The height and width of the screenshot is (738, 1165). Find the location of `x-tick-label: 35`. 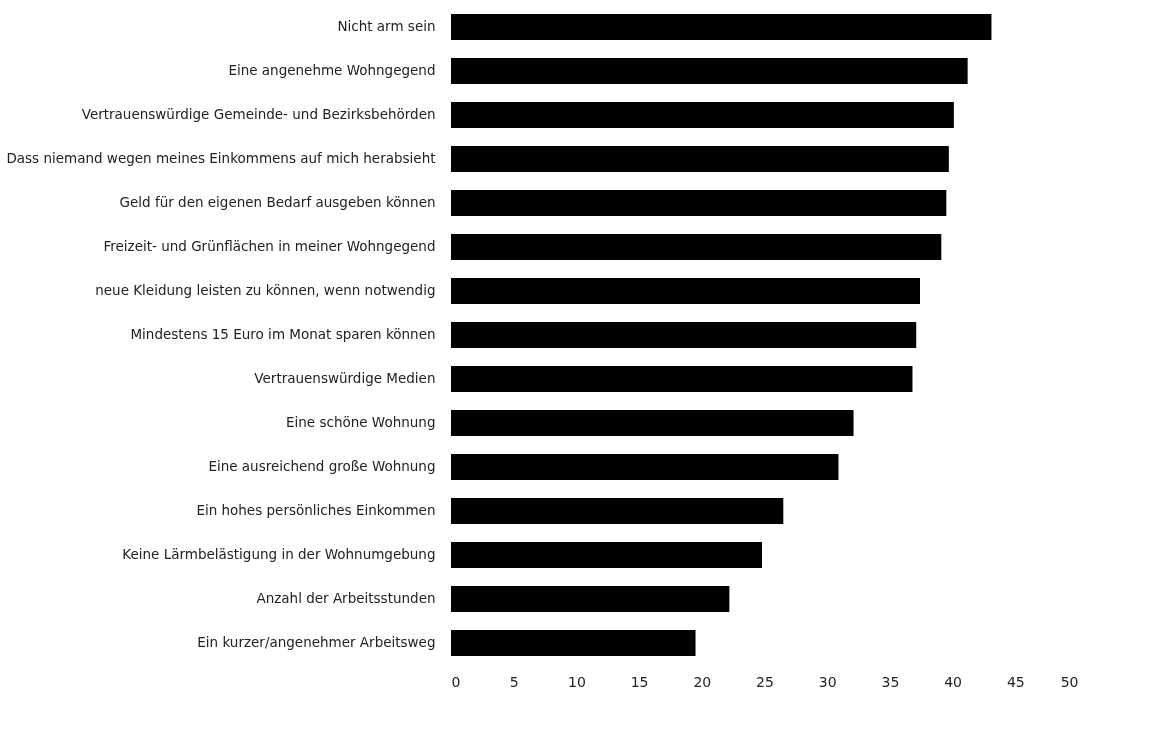

x-tick-label: 35 is located at coordinates (890, 681).